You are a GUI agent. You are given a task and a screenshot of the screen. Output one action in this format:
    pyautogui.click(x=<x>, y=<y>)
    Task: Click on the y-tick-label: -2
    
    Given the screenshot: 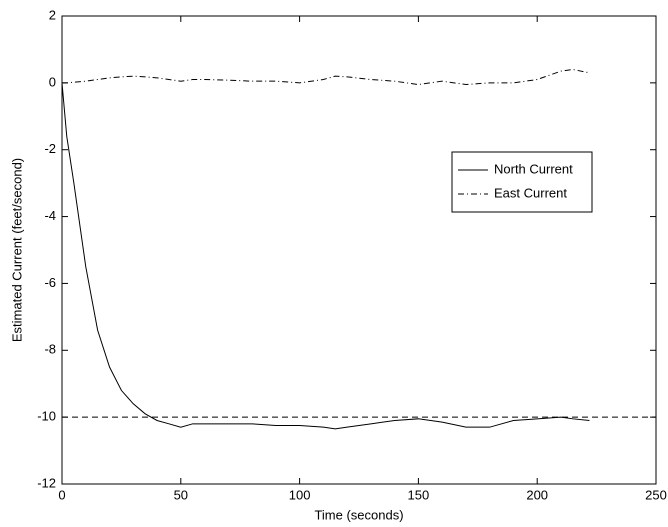 What is the action you would take?
    pyautogui.click(x=50, y=148)
    